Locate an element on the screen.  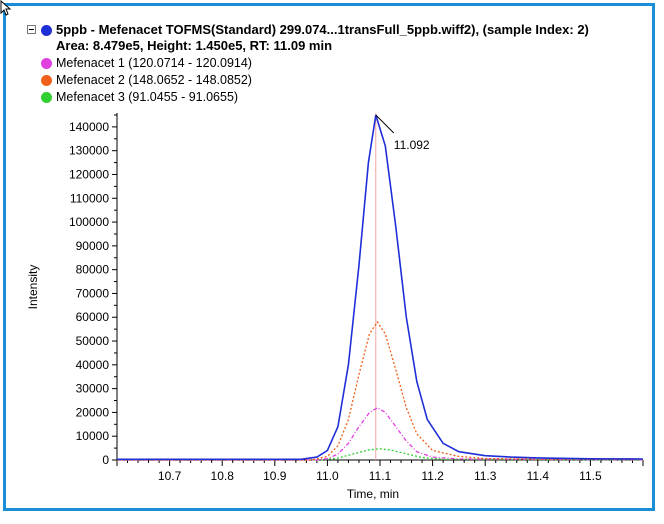
legend-item: Mefenacet 1 (120.0714 - 120.0914) is located at coordinates (154, 63).